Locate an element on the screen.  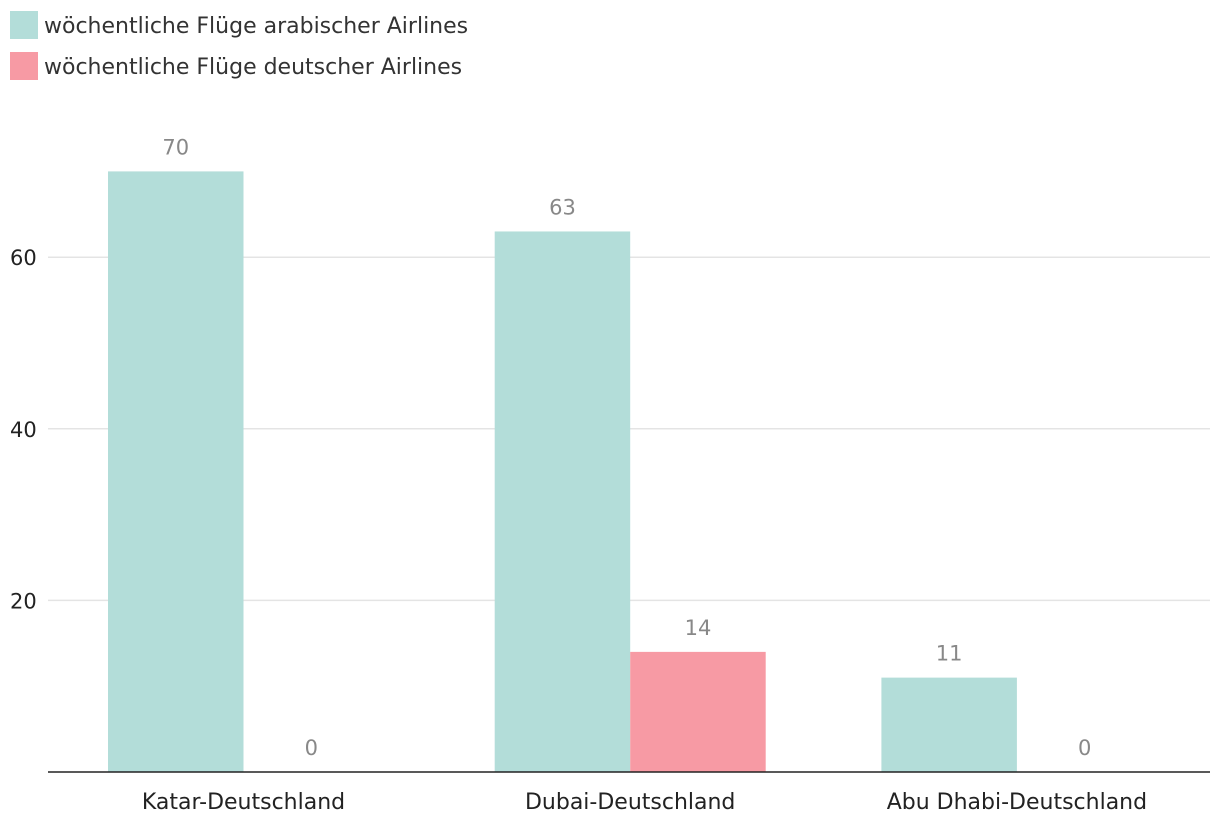
x-category-label-abu-dhabi-deutschland: Abu Dhabi-Deutschland is located at coordinates (1017, 802).